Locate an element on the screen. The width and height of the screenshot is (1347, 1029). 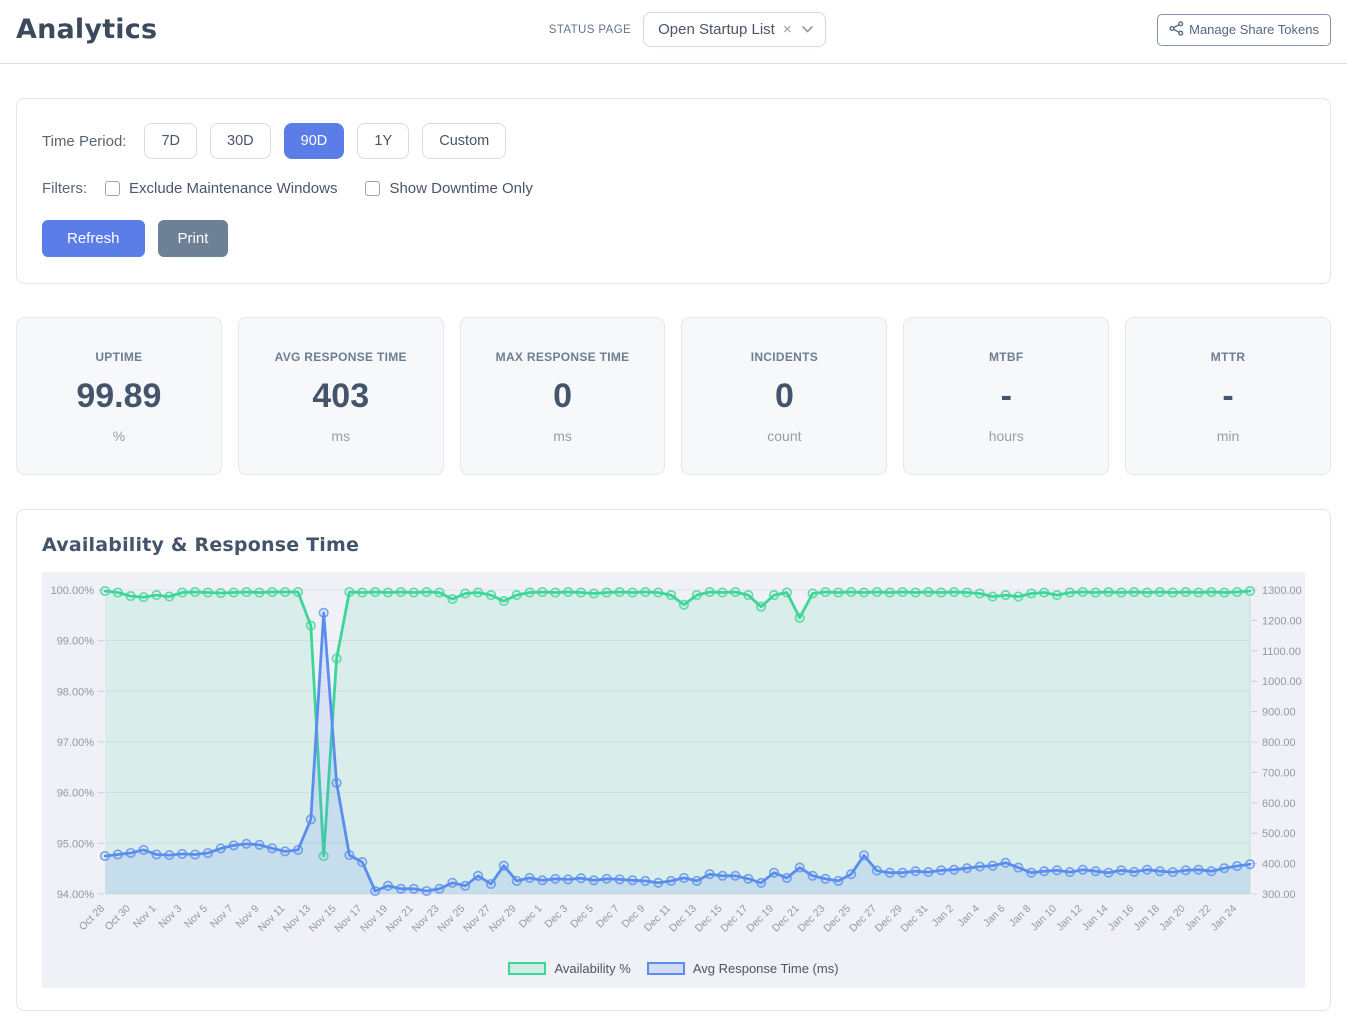
svg-text: Jan 2 is located at coordinates (943, 916).